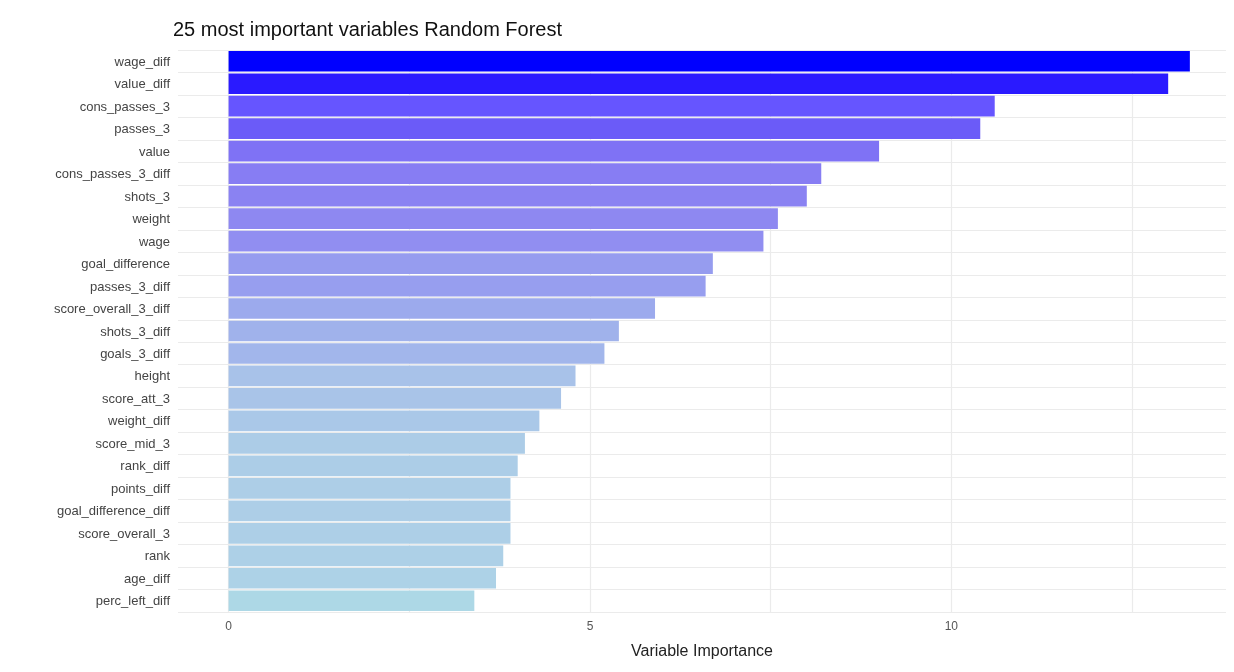 Image resolution: width=1234 pixels, height=672 pixels. Describe the element at coordinates (151, 219) in the screenshot. I see `y-tick-label: weight` at that location.